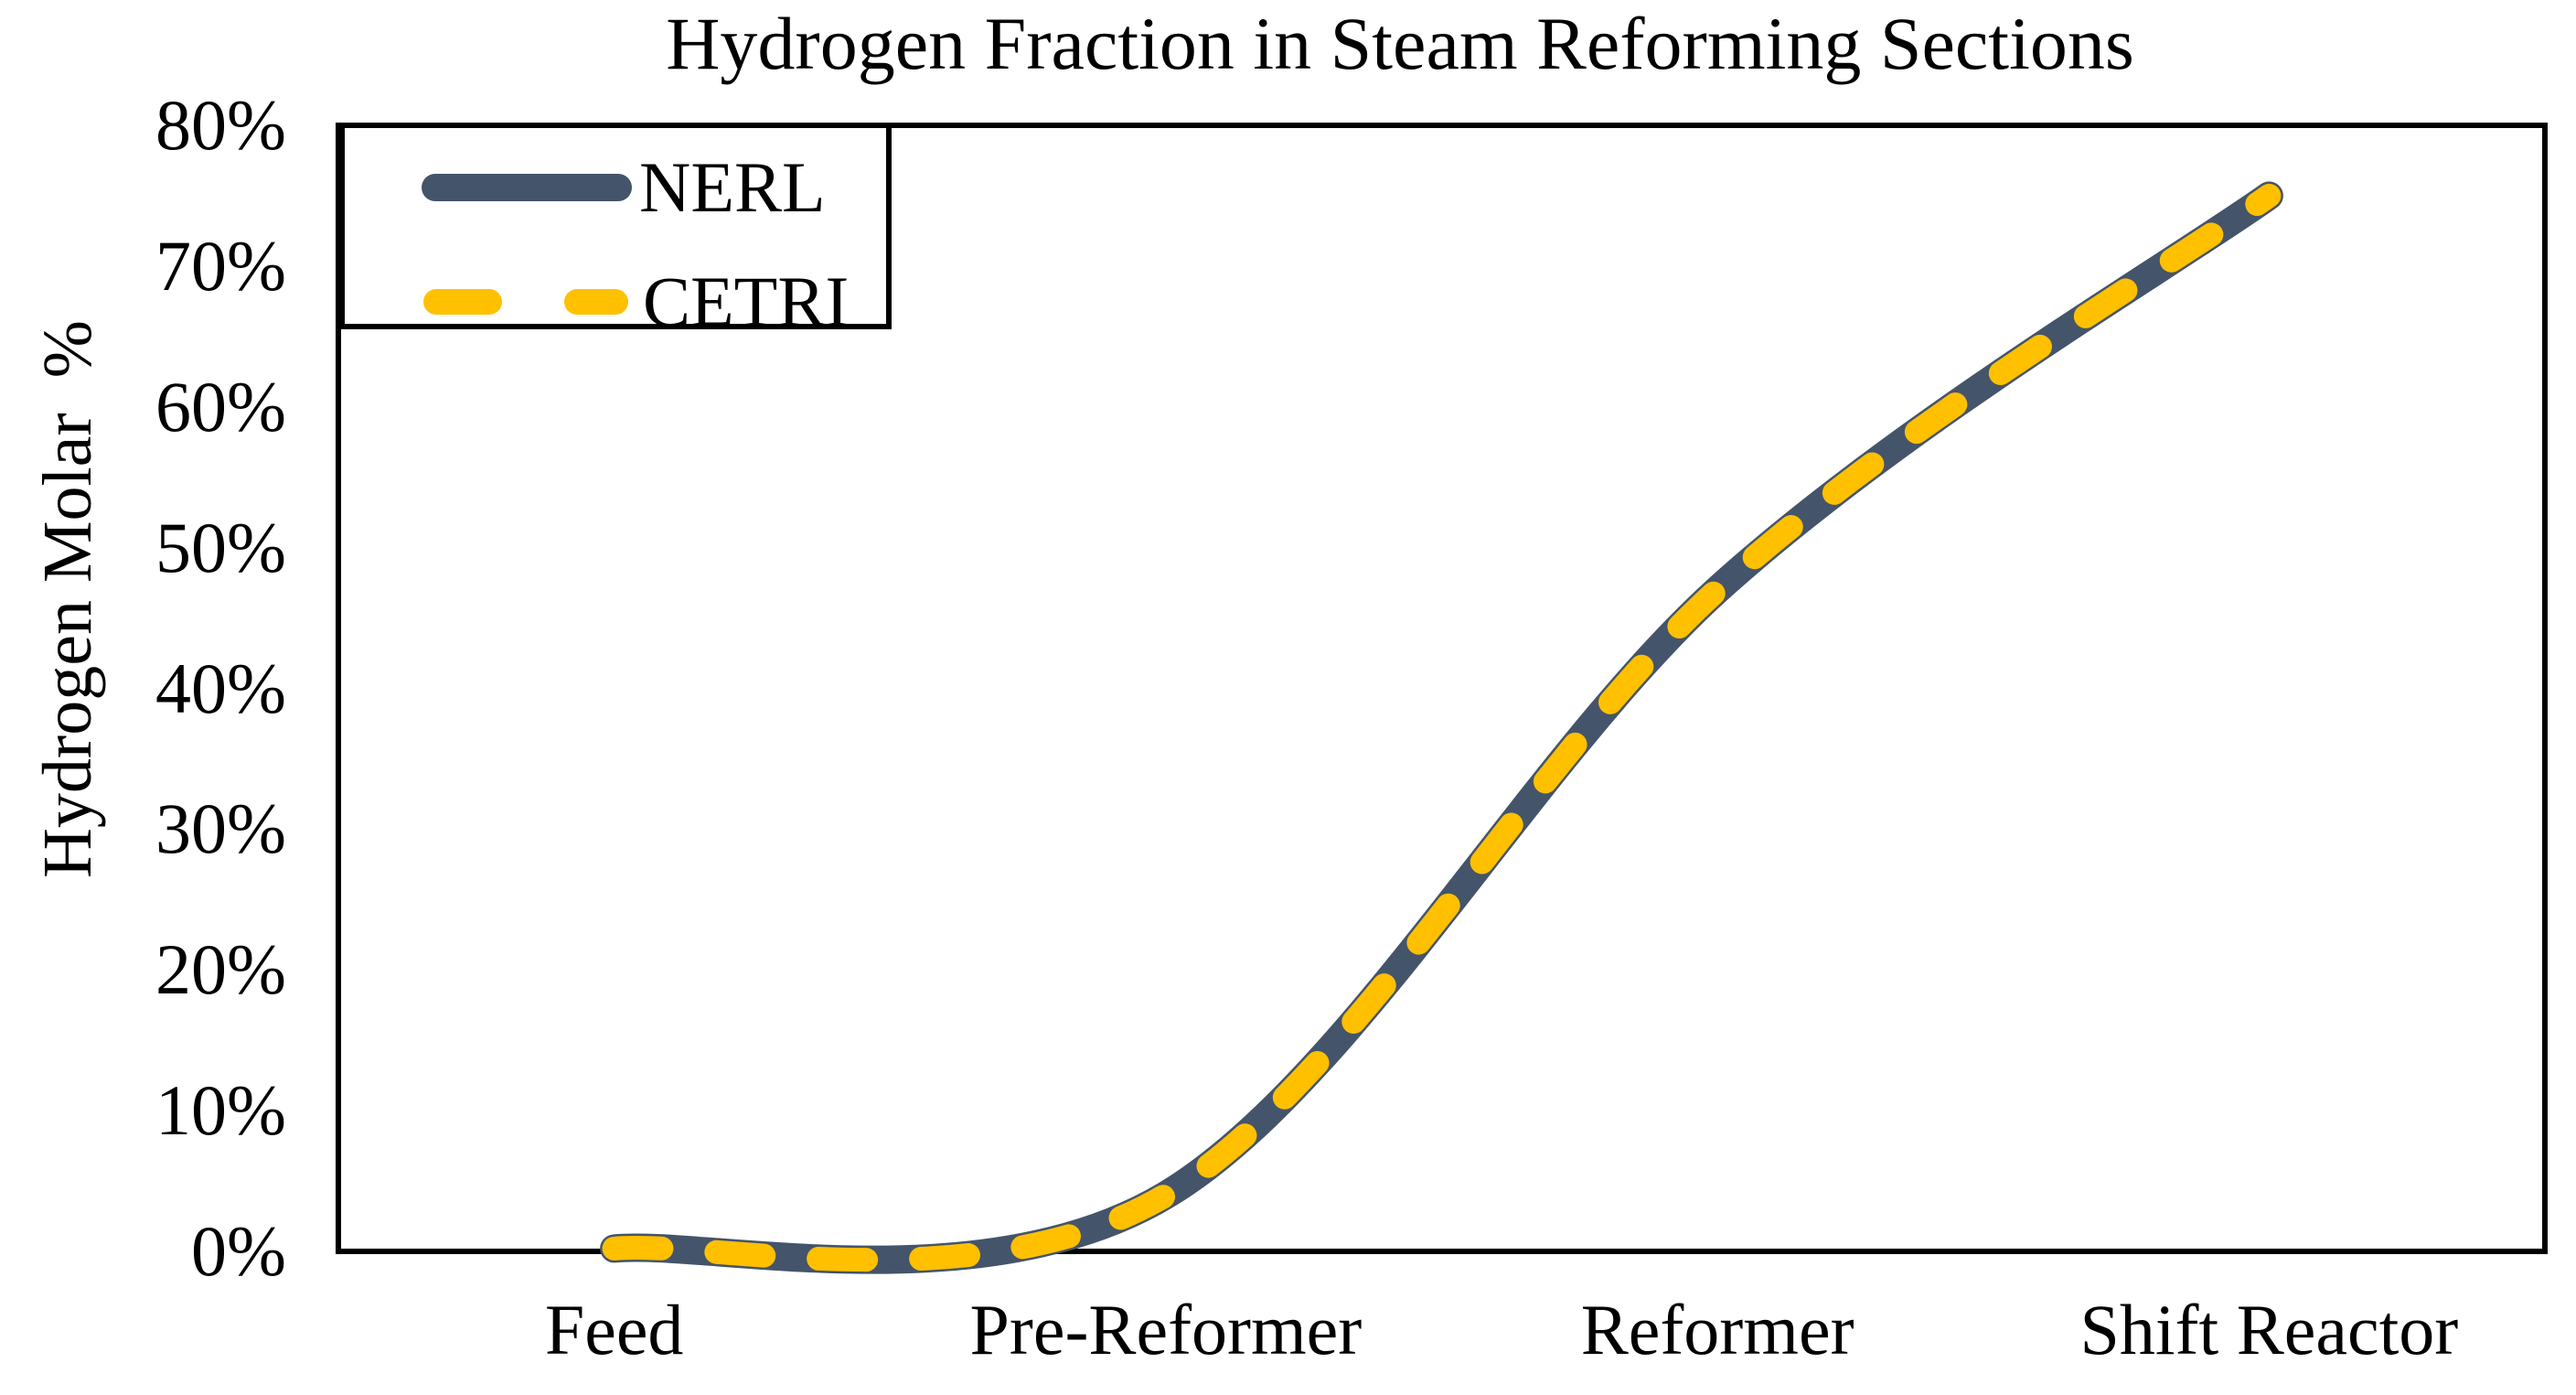  I want to click on y-tick-label: 50%, so click(220, 547).